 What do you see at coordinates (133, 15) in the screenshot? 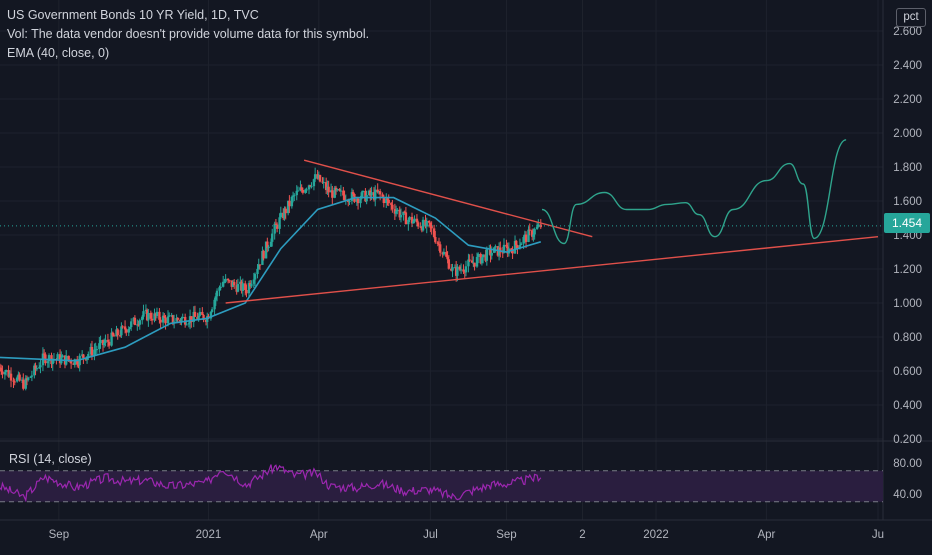
I see `symbol-title: US Government Bonds 10 YR Yield, 1D, TVC` at bounding box center [133, 15].